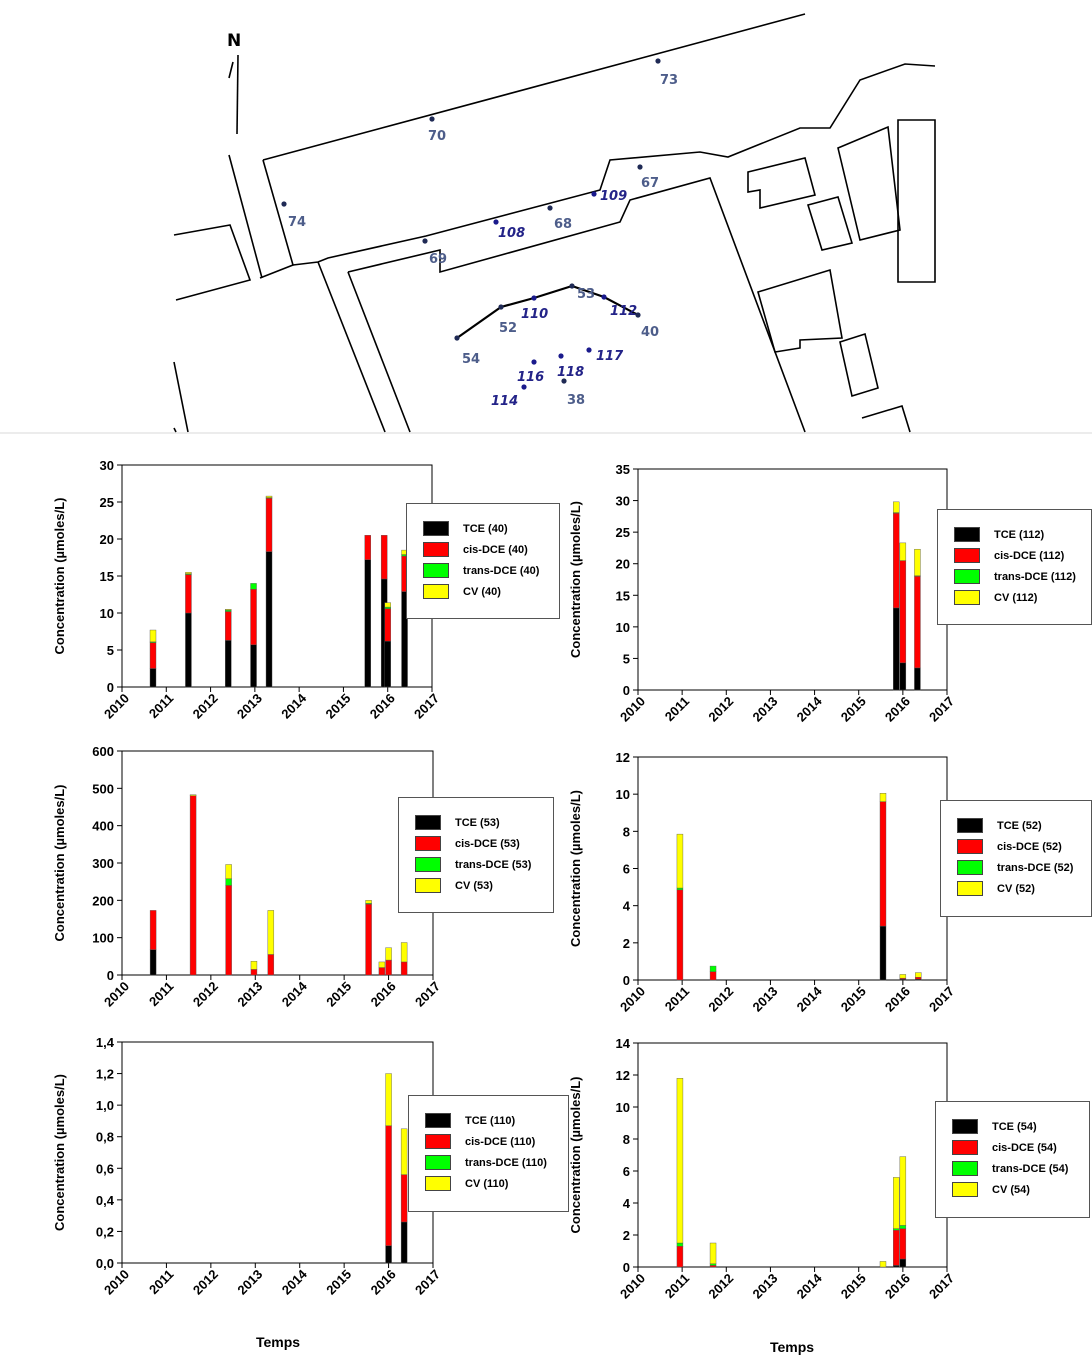 The height and width of the screenshot is (1356, 1092). I want to click on legend-label: trans-DCE (112), so click(1035, 576).